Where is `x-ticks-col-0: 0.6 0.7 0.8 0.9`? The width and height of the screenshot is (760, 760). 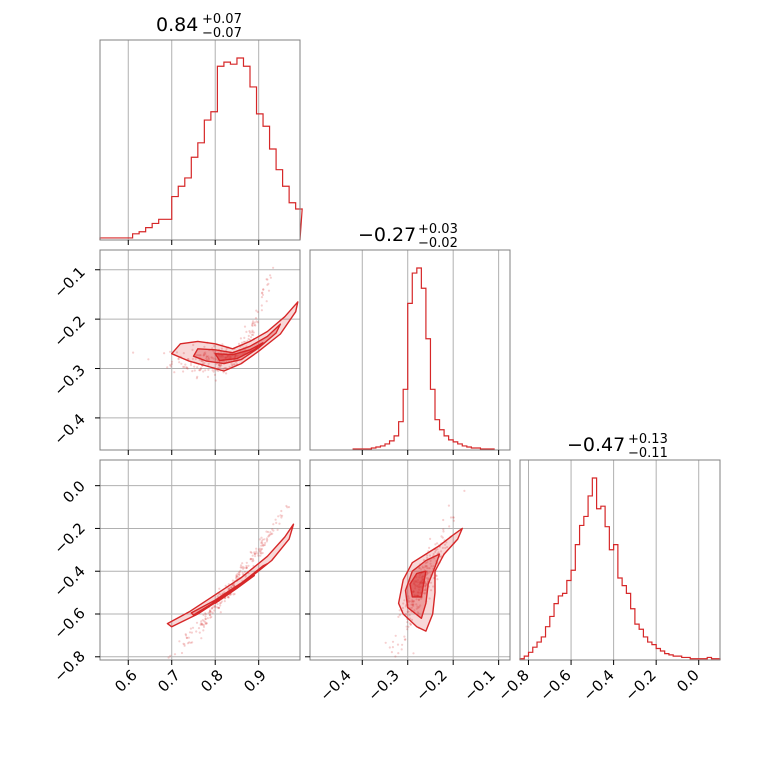
x-ticks-col-0: 0.6 0.7 0.8 0.9 is located at coordinates (190, 681).